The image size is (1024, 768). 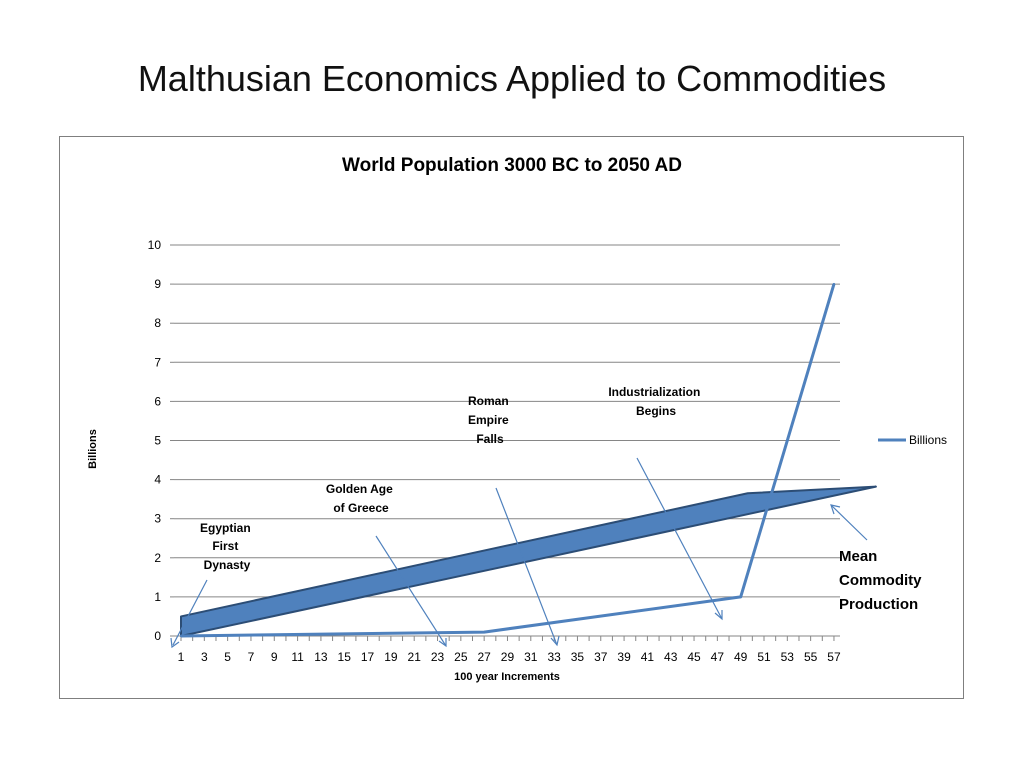 I want to click on x-tick-label: 27, so click(x=484, y=657).